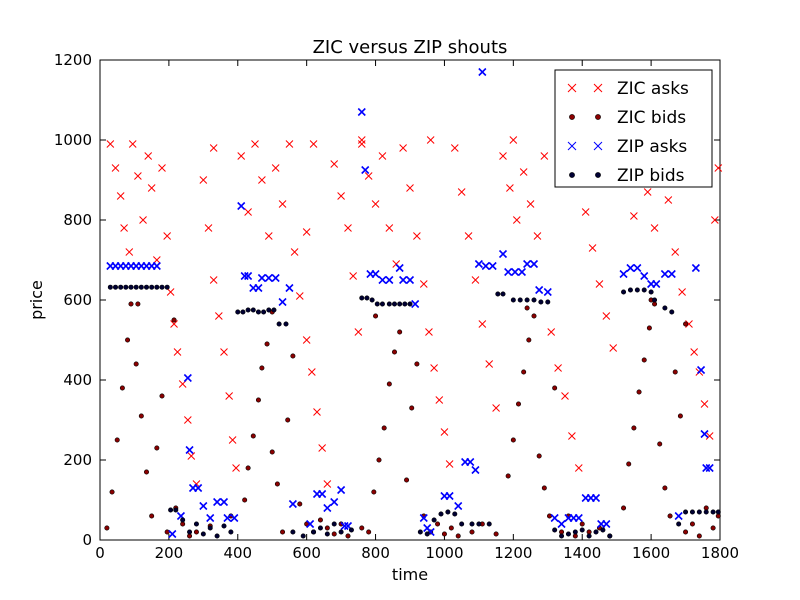  What do you see at coordinates (513, 553) in the screenshot?
I see `x-tick-label: 1200` at bounding box center [513, 553].